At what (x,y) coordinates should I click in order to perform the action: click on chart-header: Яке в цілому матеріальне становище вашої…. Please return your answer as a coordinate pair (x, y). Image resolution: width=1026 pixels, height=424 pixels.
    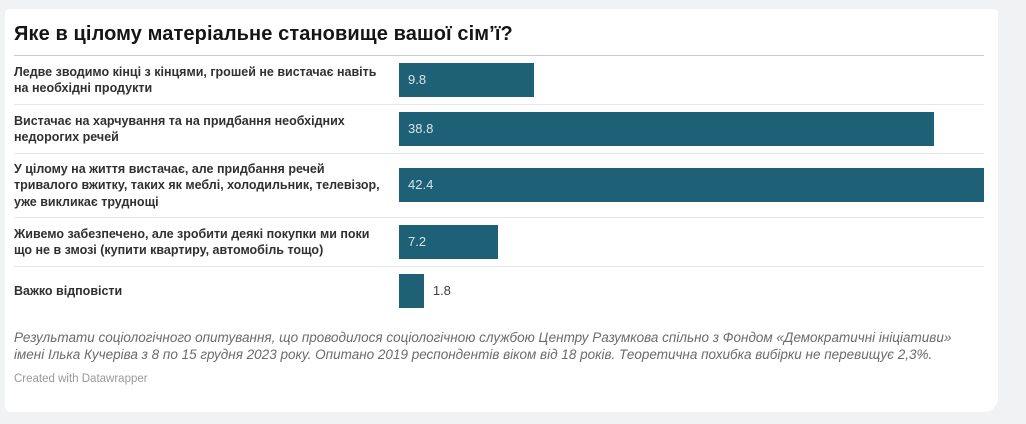
    Looking at the image, I should click on (499, 32).